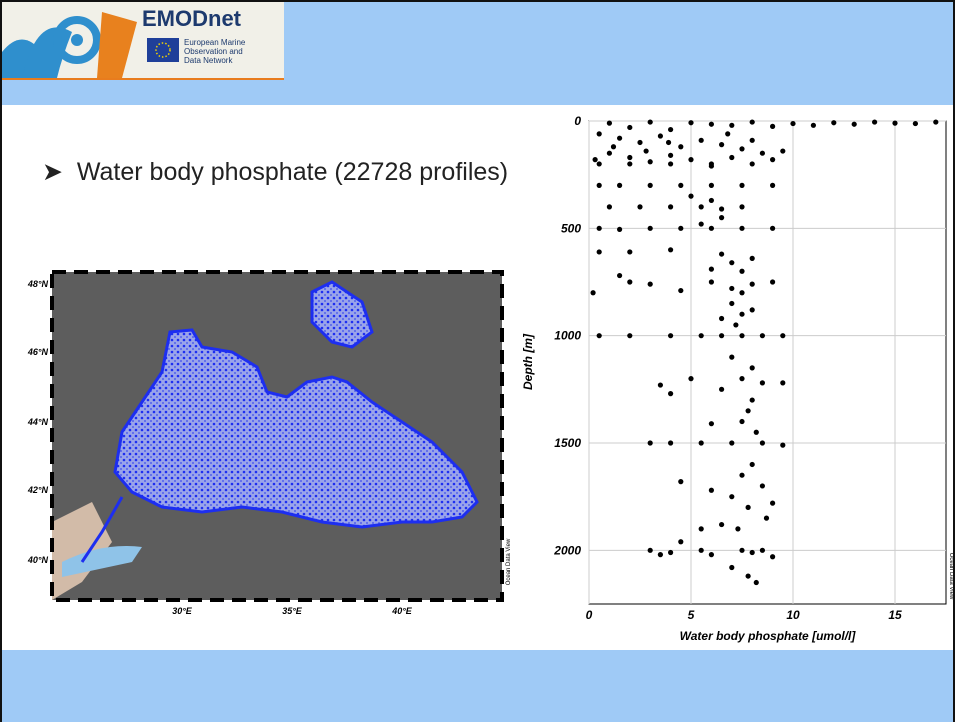 This screenshot has height=722, width=955. I want to click on x-tick-label: 0, so click(589, 615).